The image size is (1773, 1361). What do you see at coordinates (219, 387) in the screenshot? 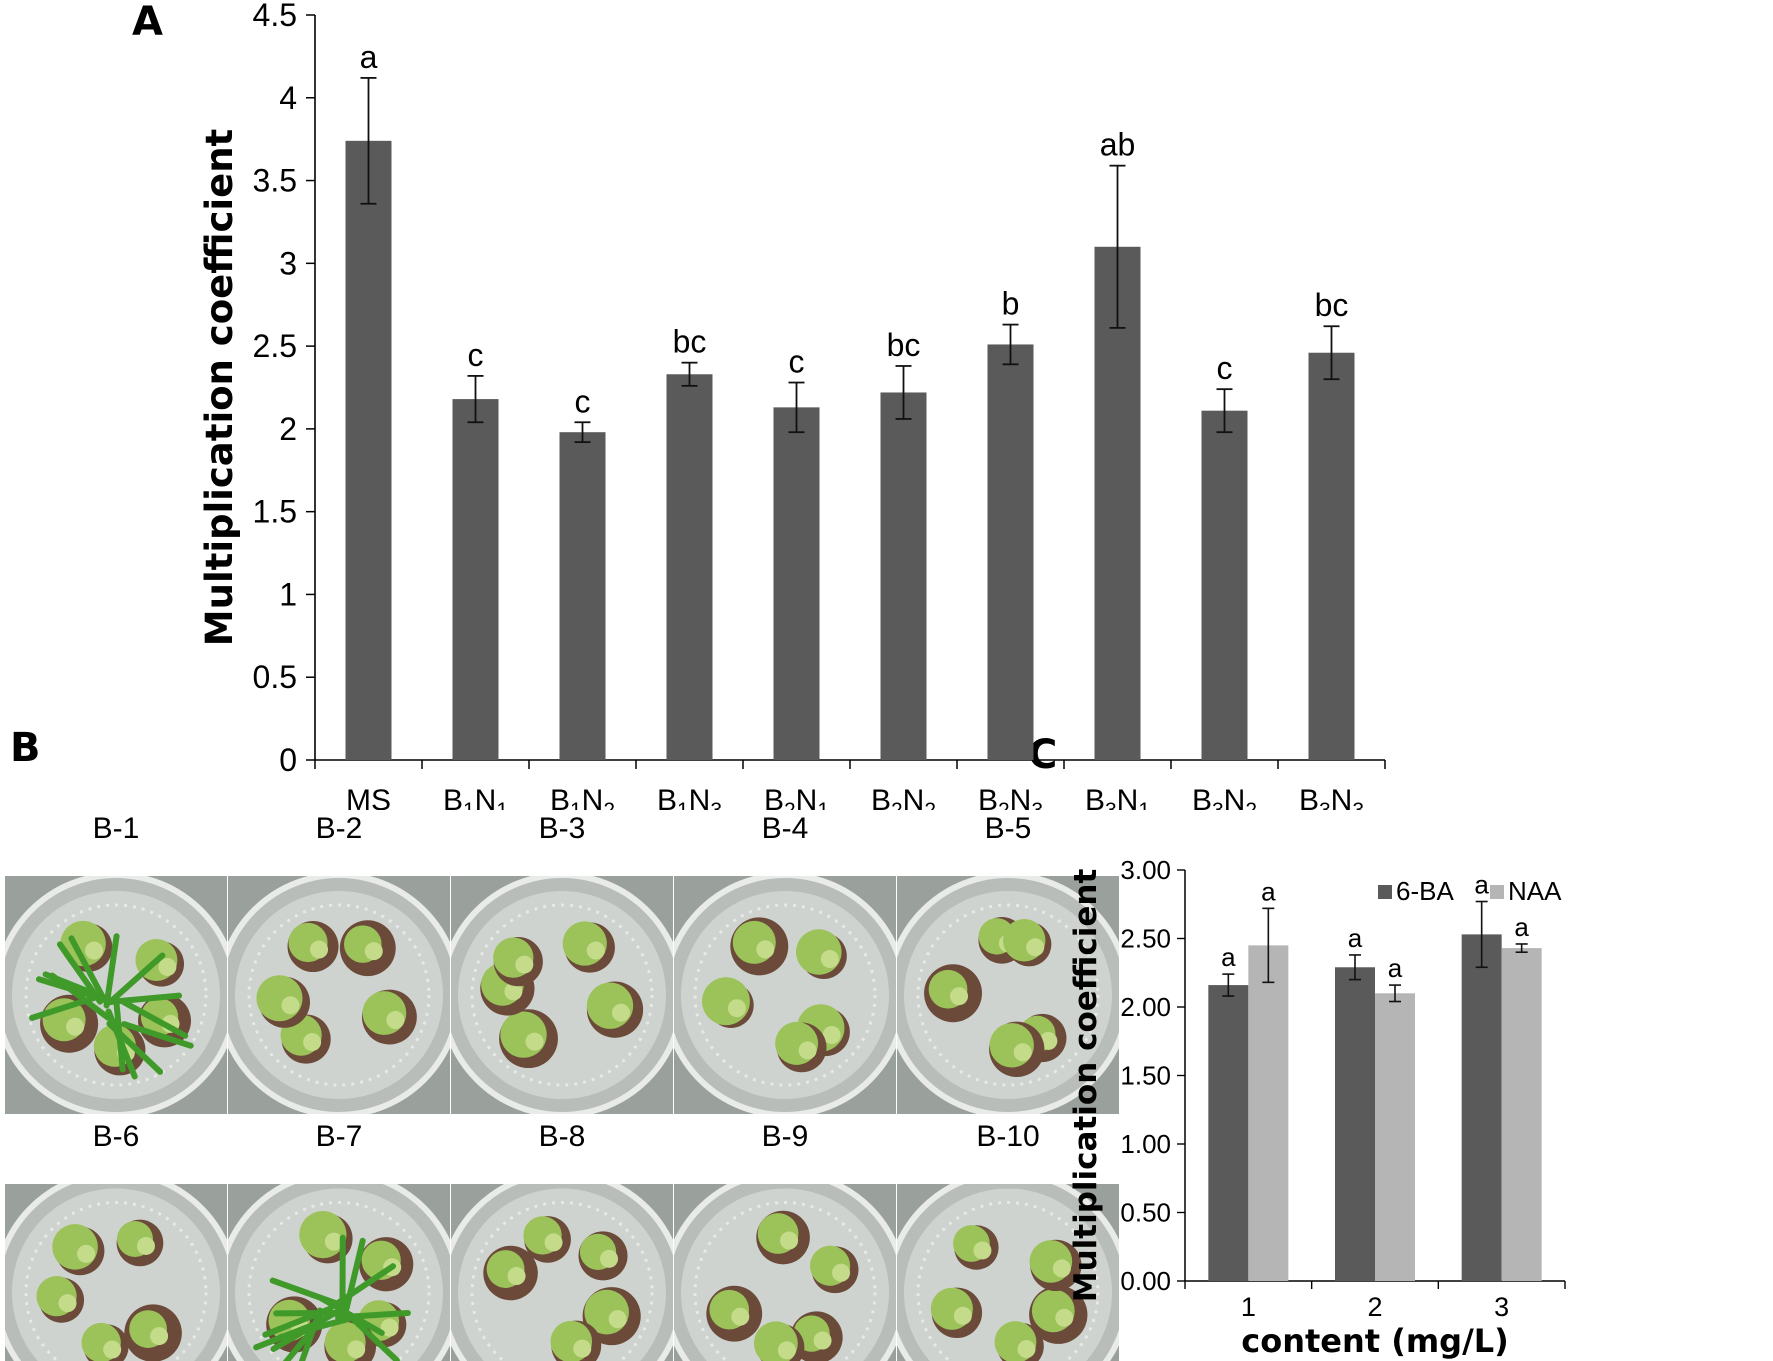
I see `y-axis-label: Multiplication coefficient` at bounding box center [219, 387].